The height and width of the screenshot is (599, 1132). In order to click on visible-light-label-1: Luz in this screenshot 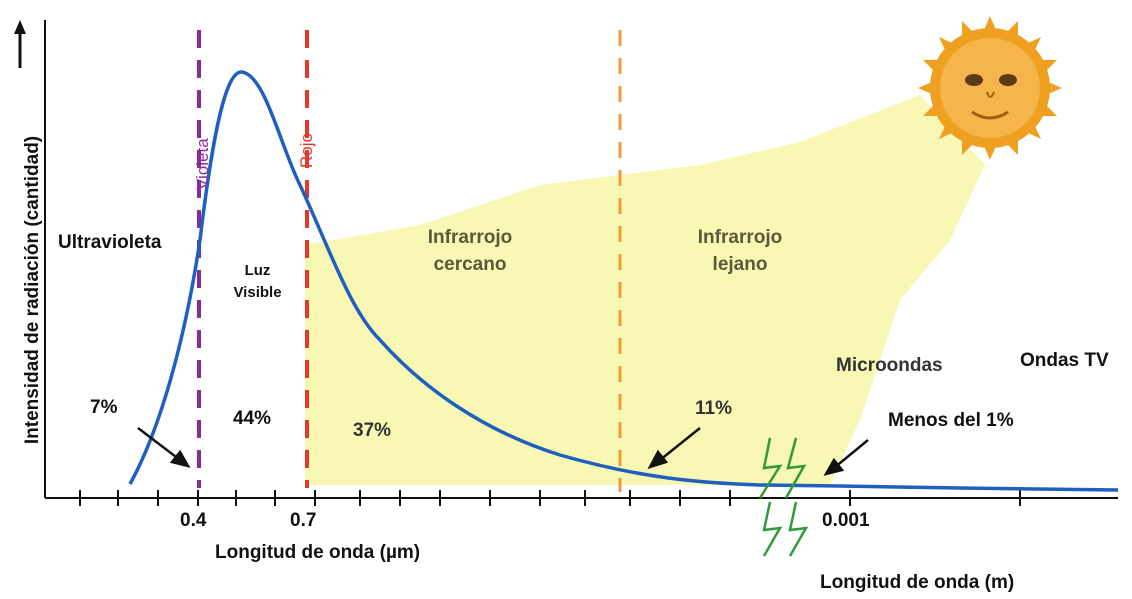, I will do `click(257, 270)`.